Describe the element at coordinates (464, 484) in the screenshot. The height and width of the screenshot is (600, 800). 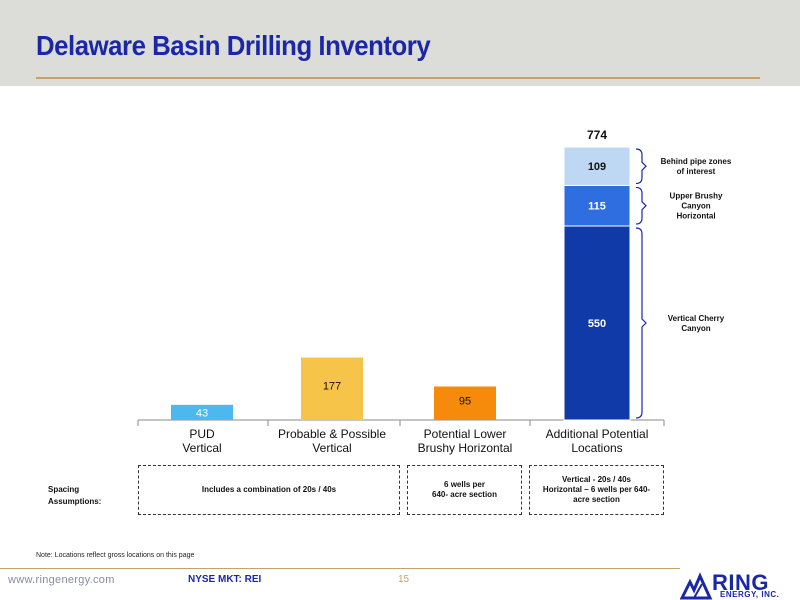
I see `spacing-box-horizontal-line1: 6 wells per` at that location.